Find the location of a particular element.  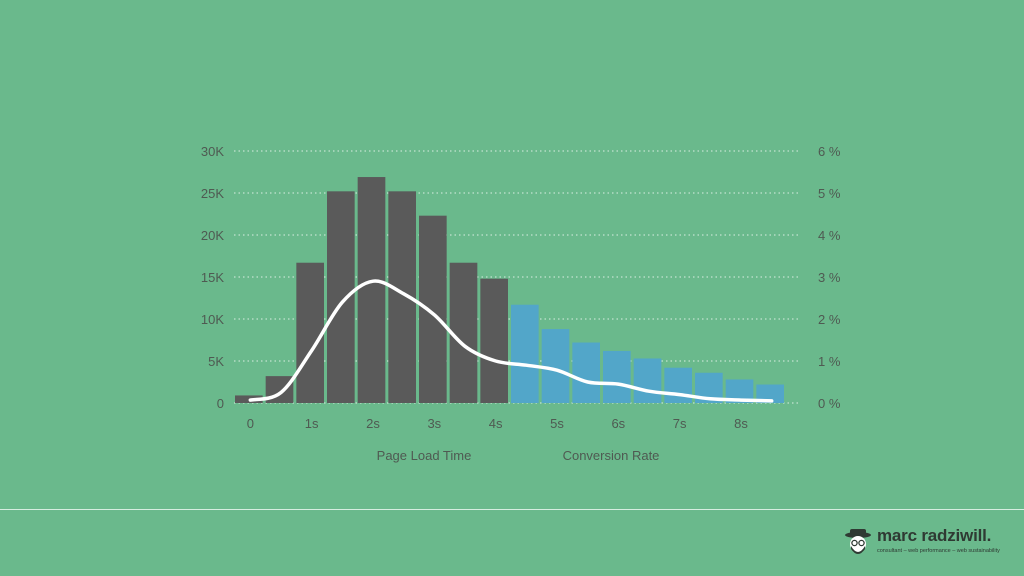

x-tick-label: 8s is located at coordinates (741, 423).